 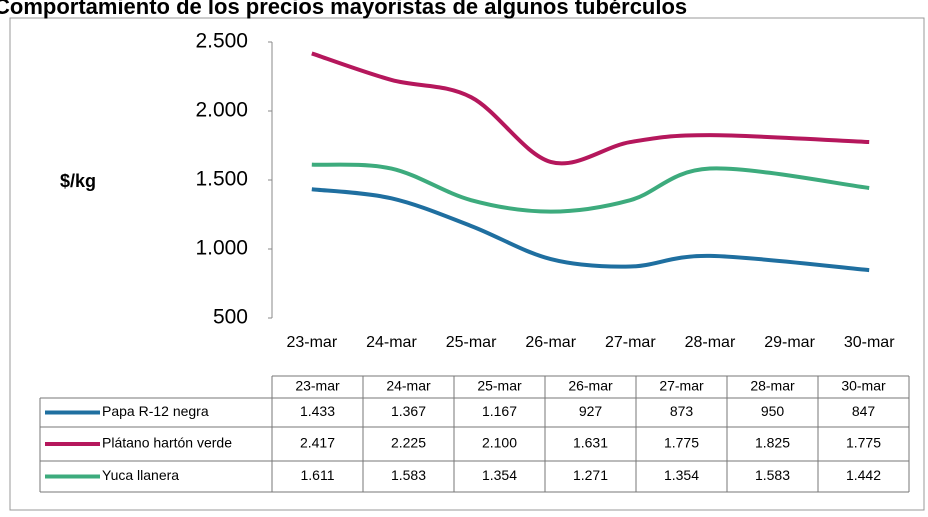 I want to click on legend-label: Papa R-12 negra, so click(x=155, y=411).